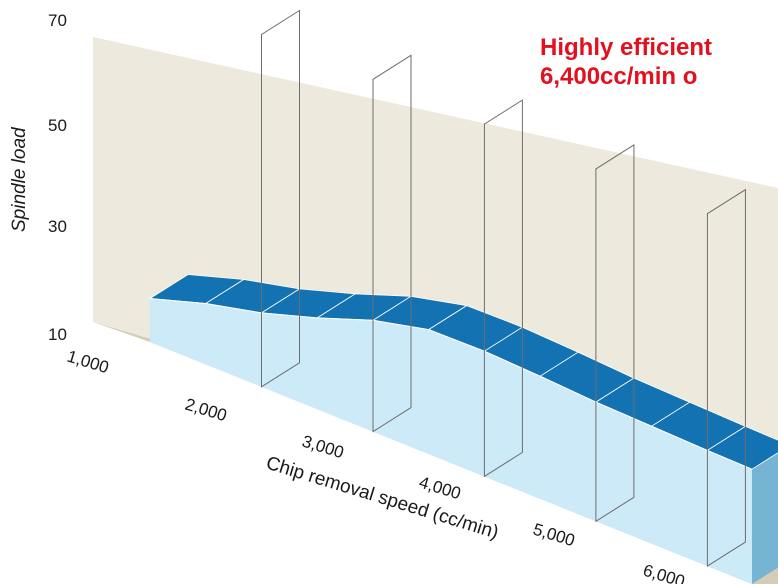 This screenshot has width=778, height=584. I want to click on y-tick-label: 70, so click(57, 20).